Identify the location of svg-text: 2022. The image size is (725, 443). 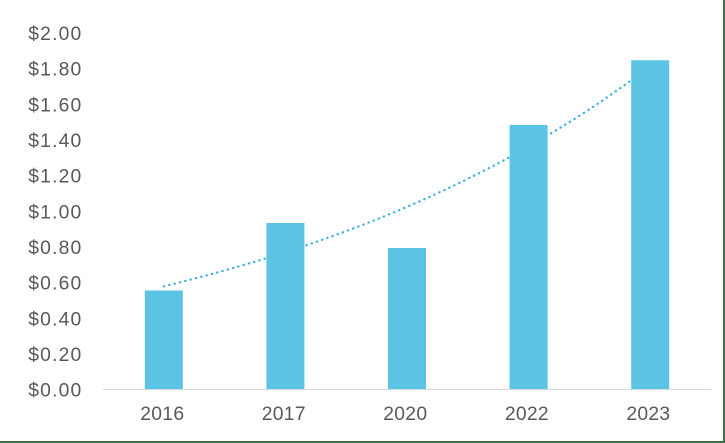
(527, 414).